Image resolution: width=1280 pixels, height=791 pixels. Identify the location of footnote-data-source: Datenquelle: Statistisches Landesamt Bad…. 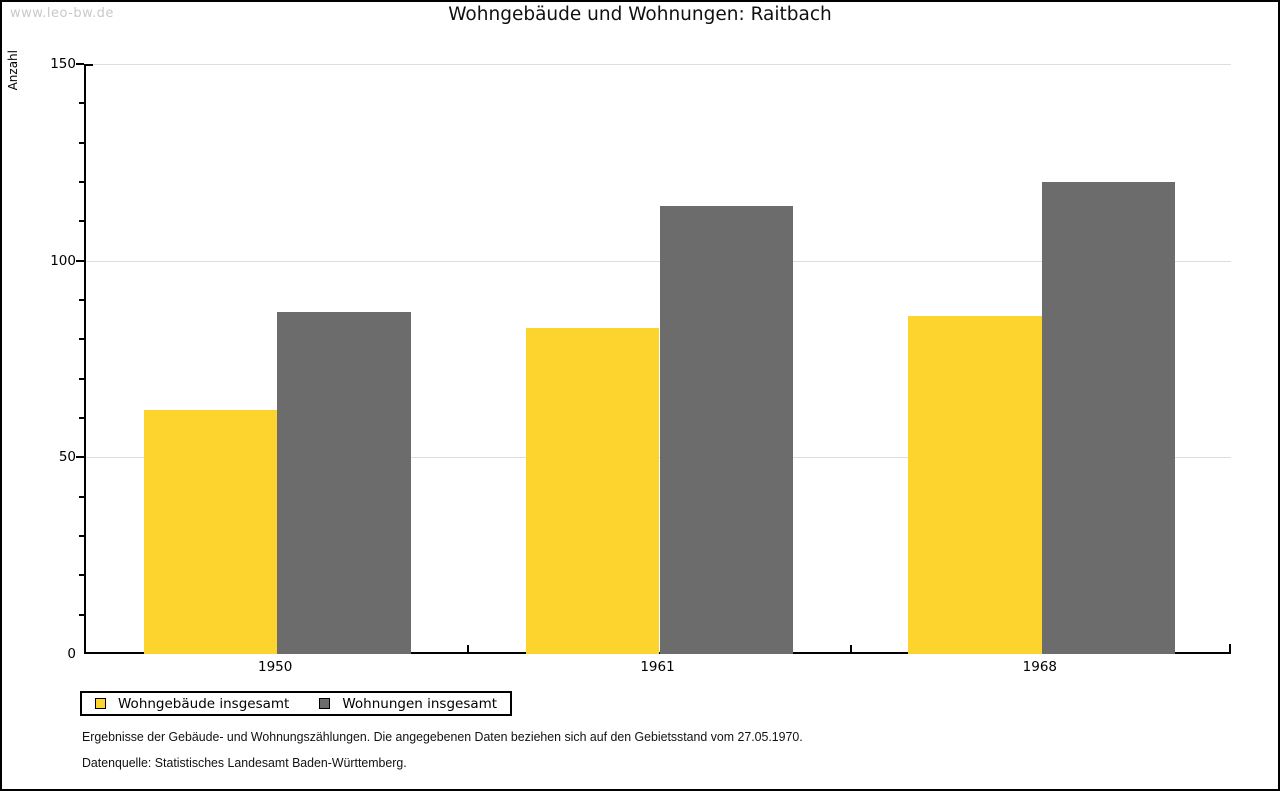
(244, 762).